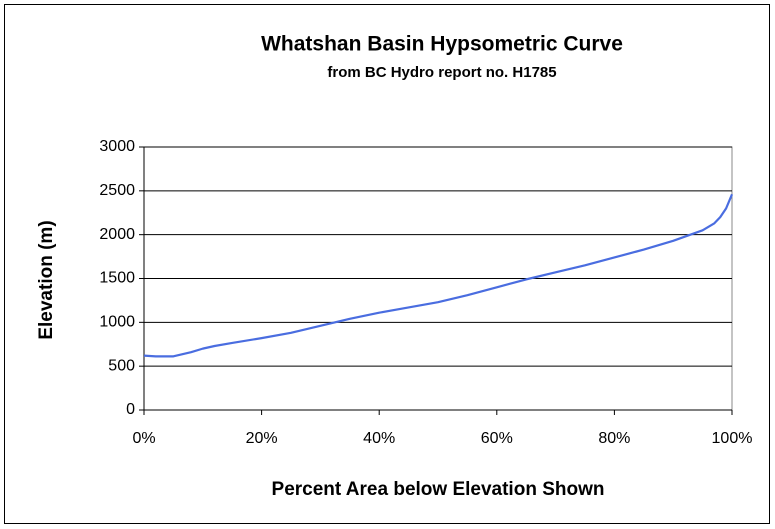 Image resolution: width=775 pixels, height=529 pixels. Describe the element at coordinates (143, 438) in the screenshot. I see `x-tick-label: 0%` at that location.